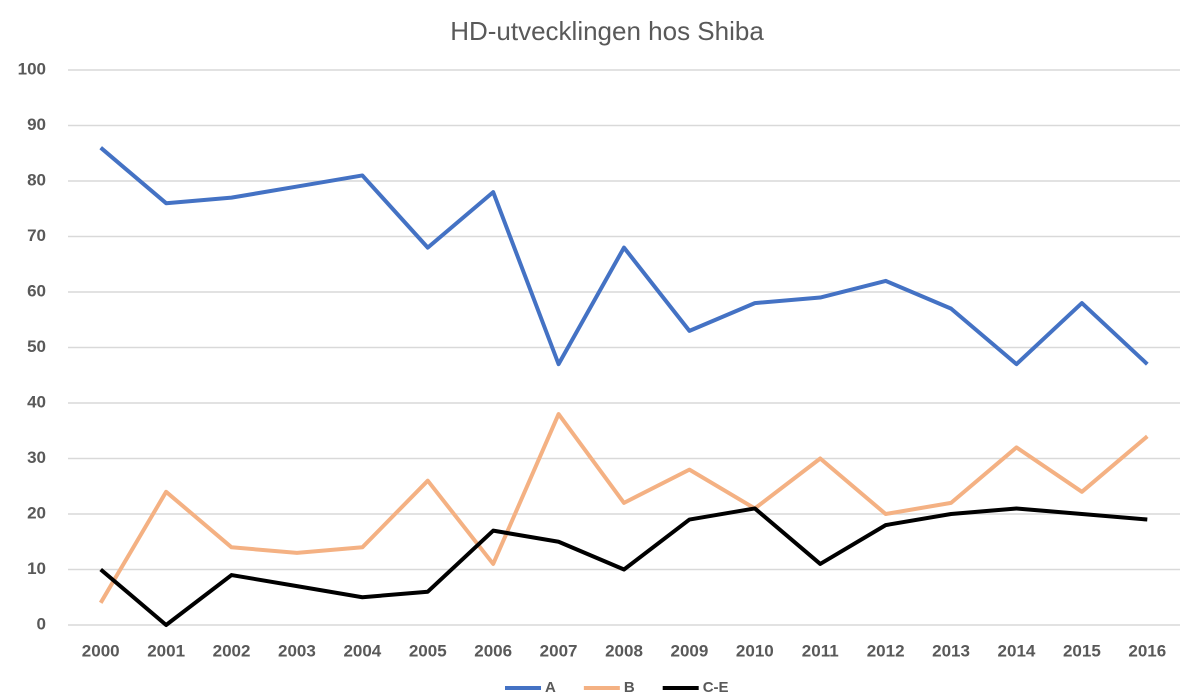  What do you see at coordinates (1082, 650) in the screenshot?
I see `x-tick-label: 2015` at bounding box center [1082, 650].